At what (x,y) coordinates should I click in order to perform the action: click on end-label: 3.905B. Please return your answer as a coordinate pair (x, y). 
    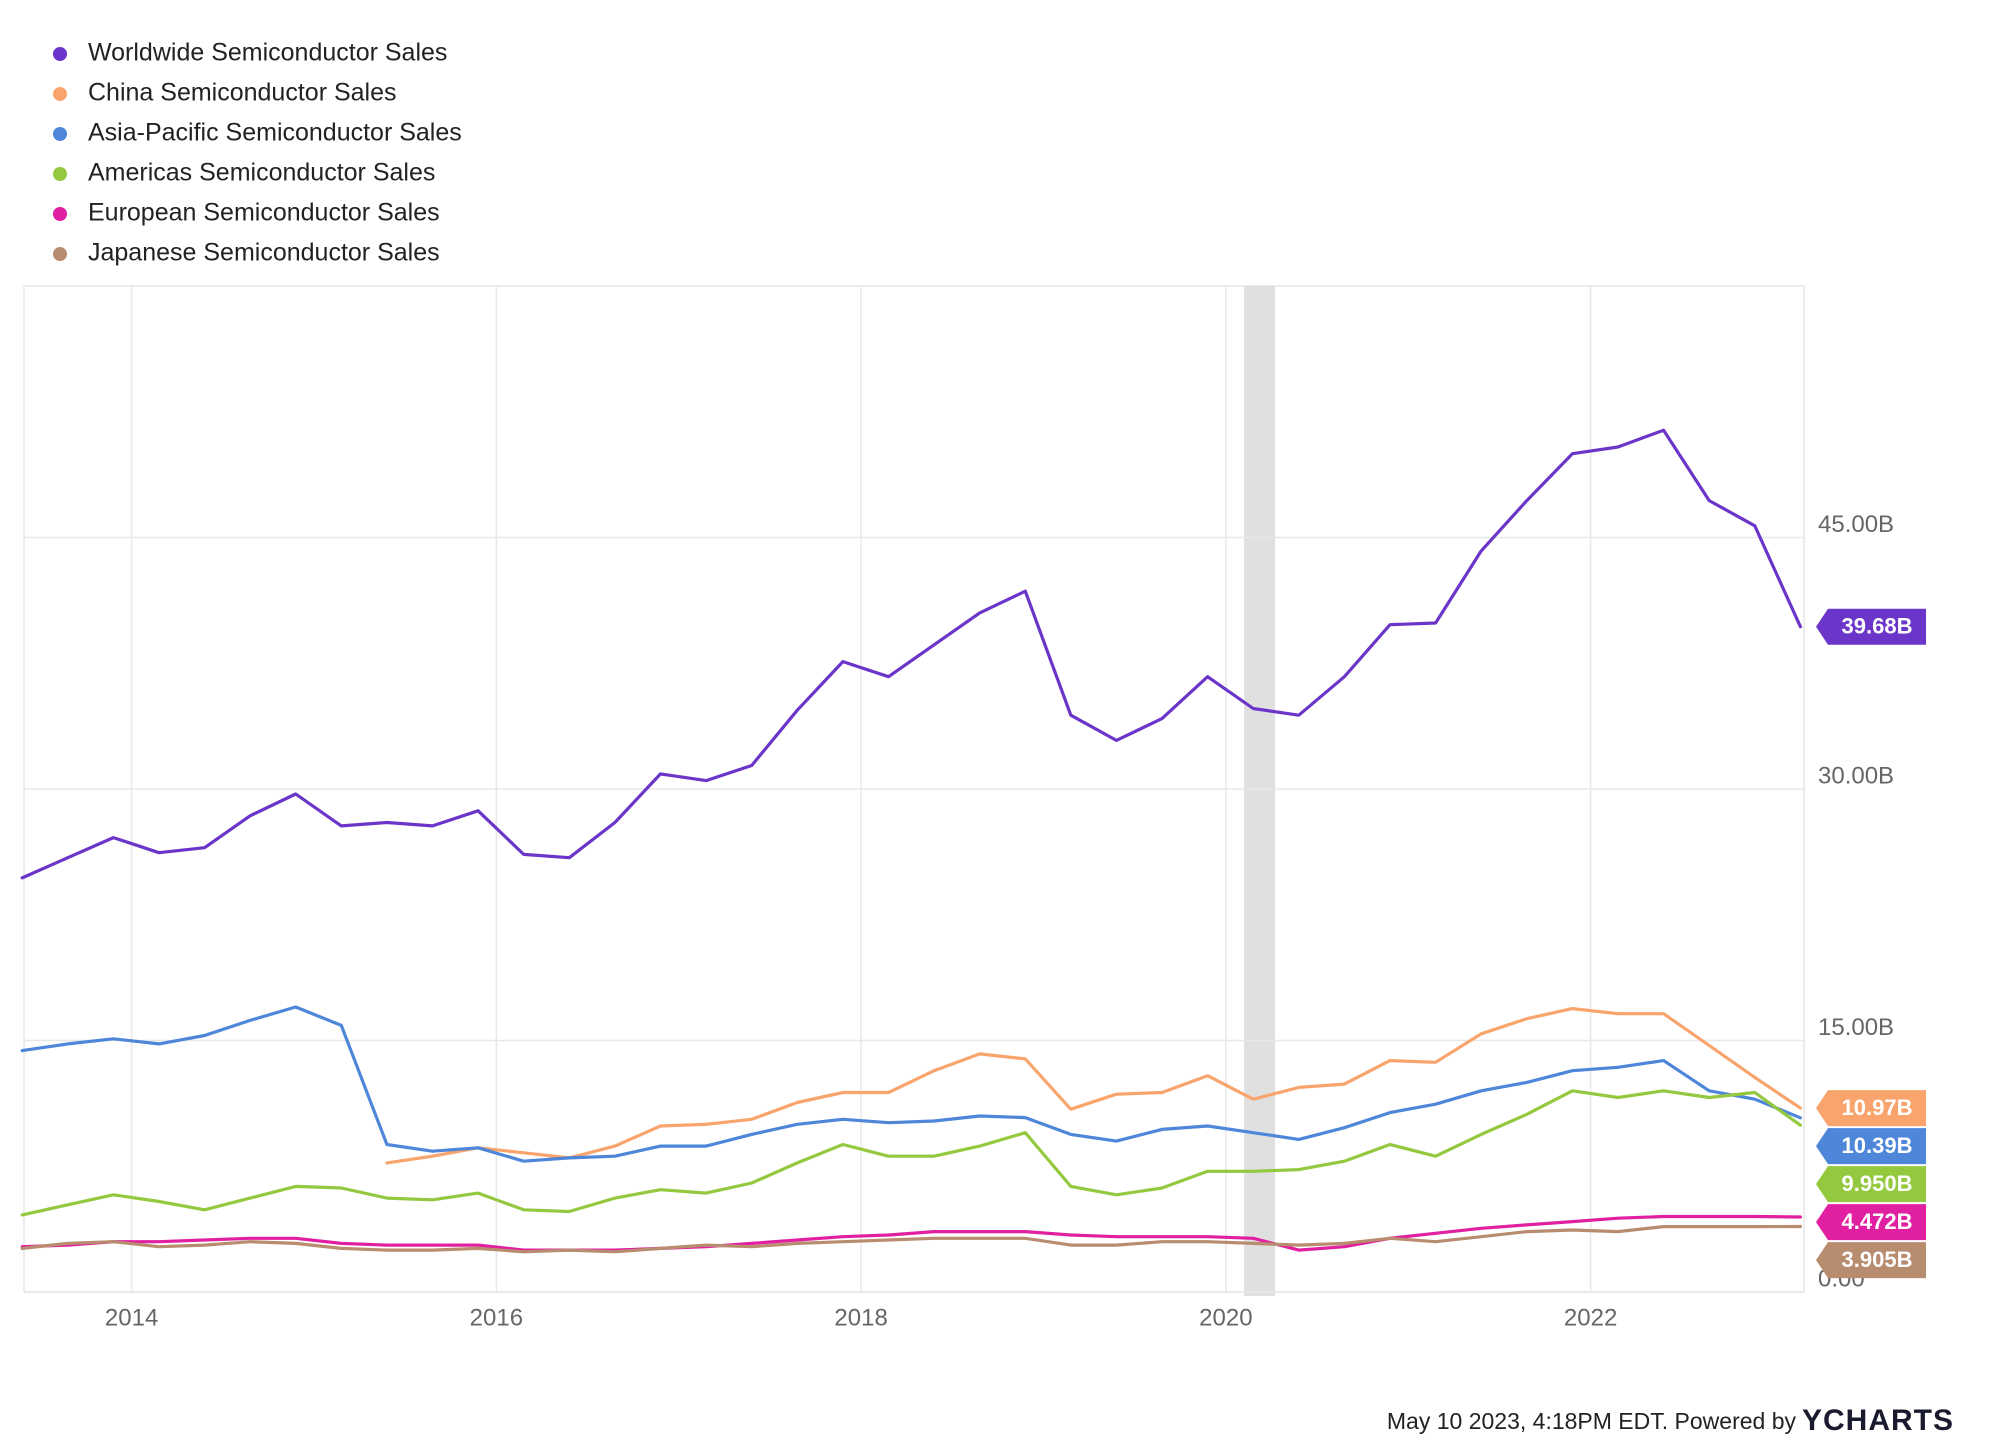
    Looking at the image, I should click on (1877, 1259).